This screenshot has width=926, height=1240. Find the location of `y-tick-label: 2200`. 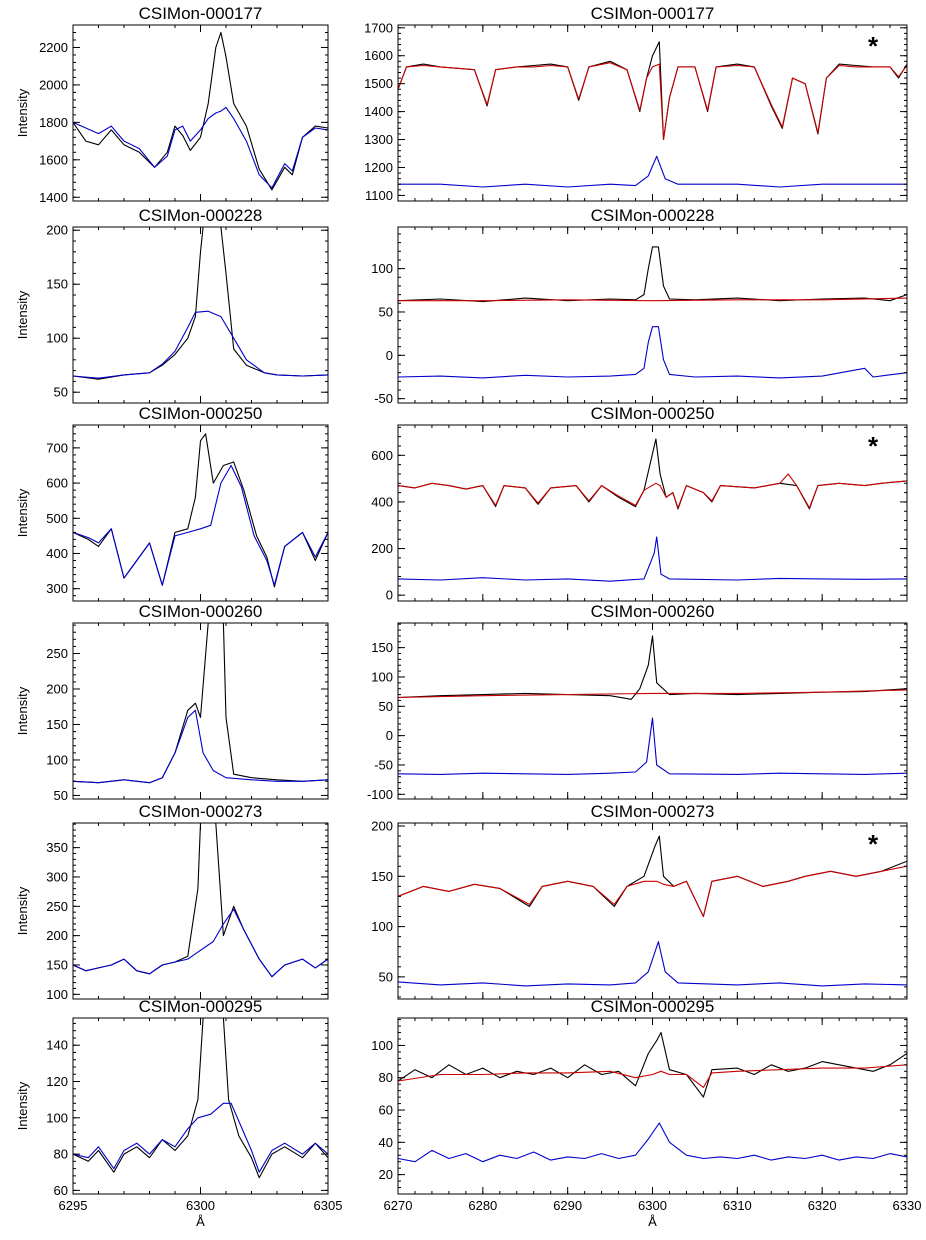

y-tick-label: 2200 is located at coordinates (53, 47).